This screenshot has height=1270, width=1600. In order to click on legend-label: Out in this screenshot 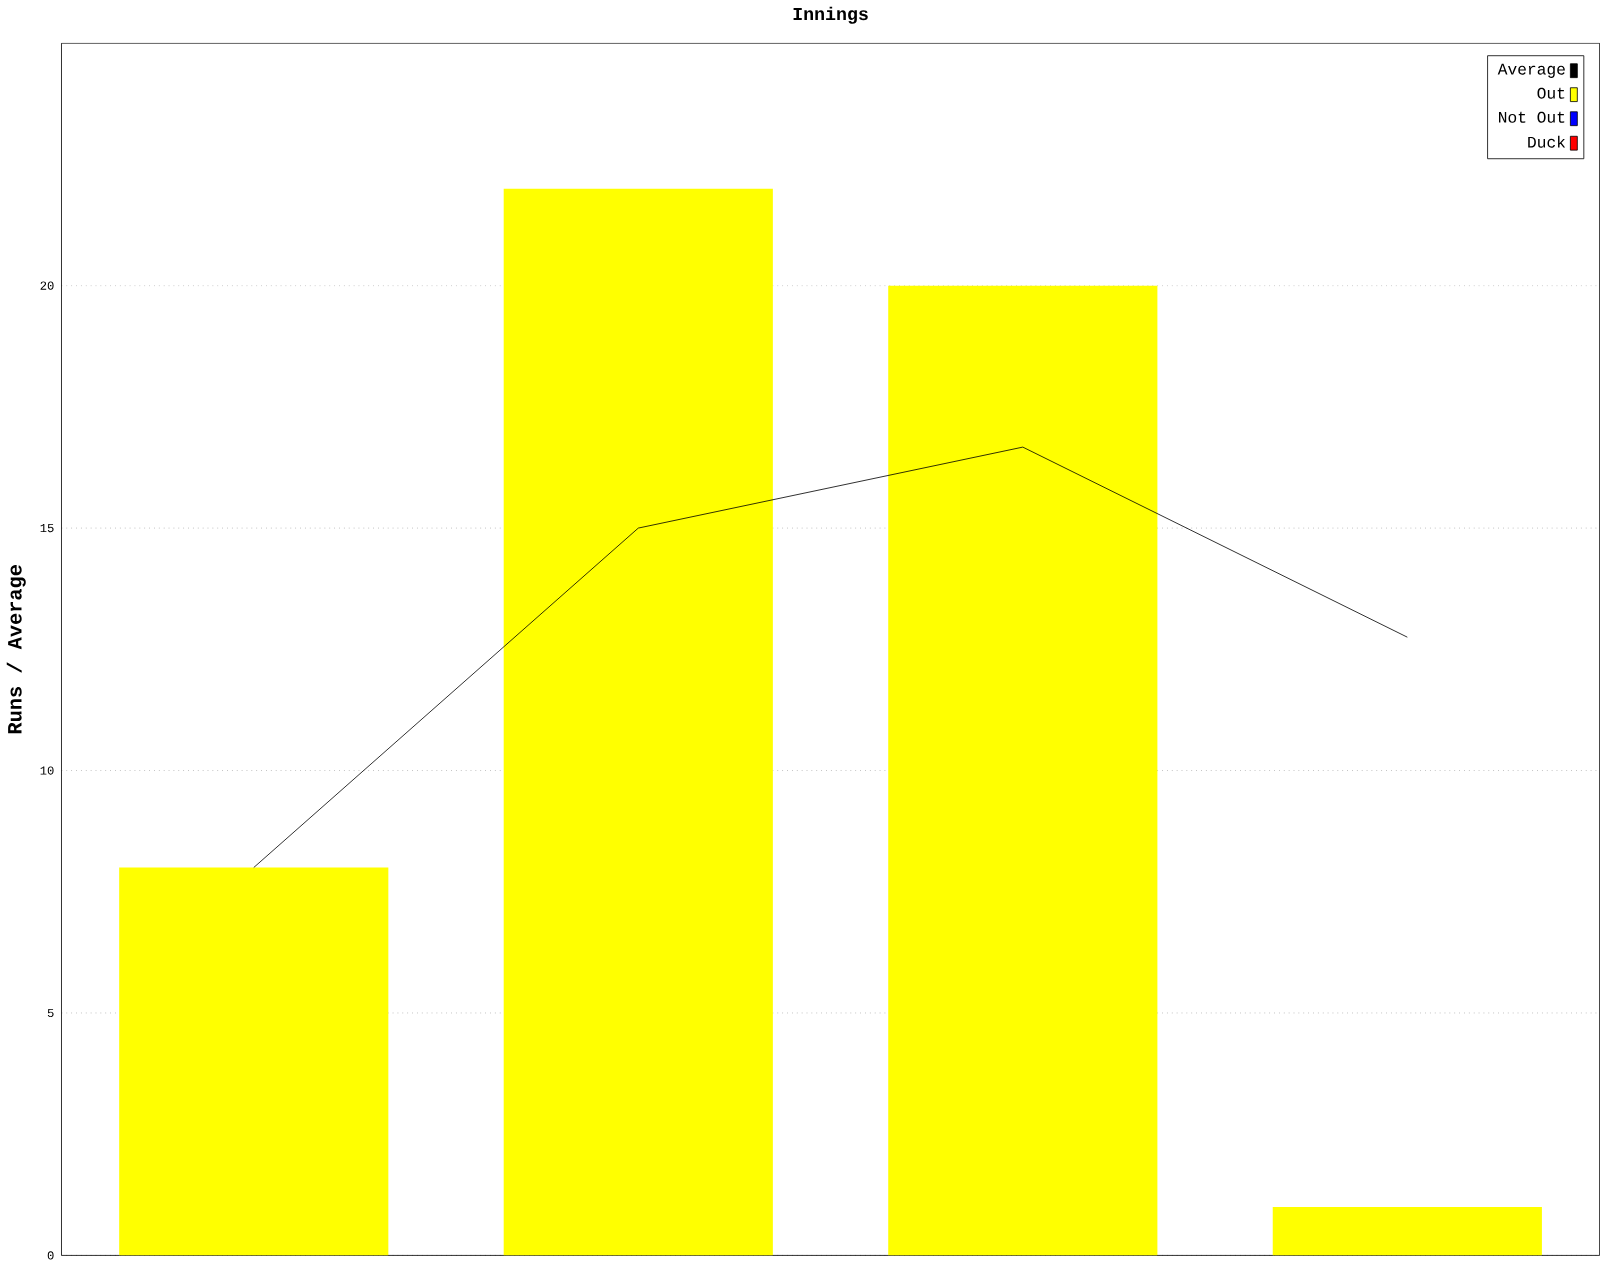, I will do `click(1551, 94)`.